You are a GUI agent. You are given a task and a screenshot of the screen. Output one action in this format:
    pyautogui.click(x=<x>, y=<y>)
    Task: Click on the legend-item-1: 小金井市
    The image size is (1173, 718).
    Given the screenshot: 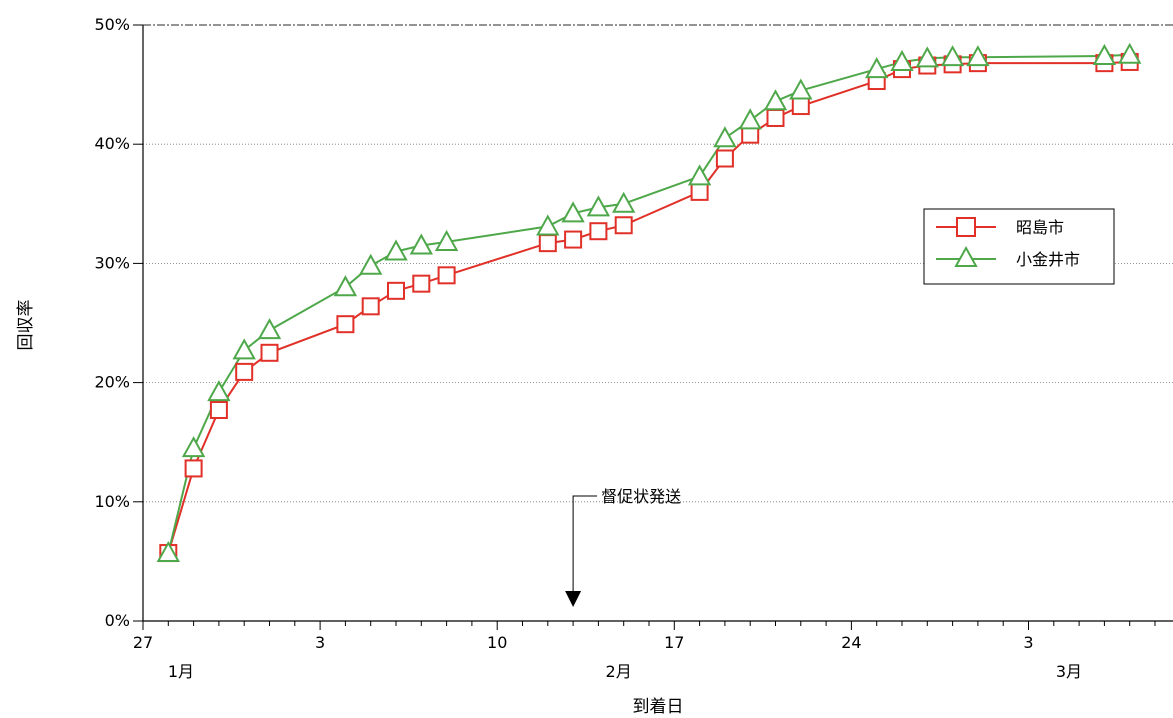 What is the action you would take?
    pyautogui.click(x=1008, y=257)
    